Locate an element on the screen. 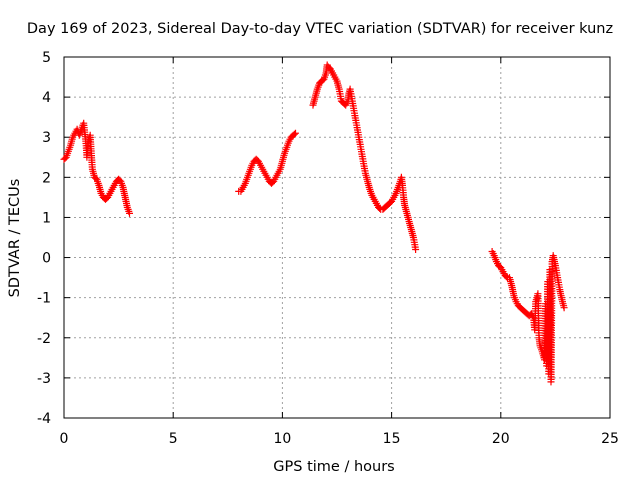 This screenshot has width=640, height=480. y-tick-label: -3 is located at coordinates (44, 379).